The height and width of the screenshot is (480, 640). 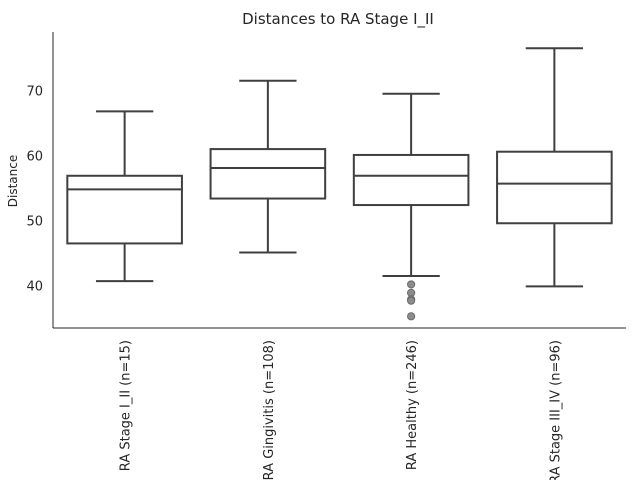 I want to click on chart-title: Distances to RA Stage I_II, so click(x=338, y=19).